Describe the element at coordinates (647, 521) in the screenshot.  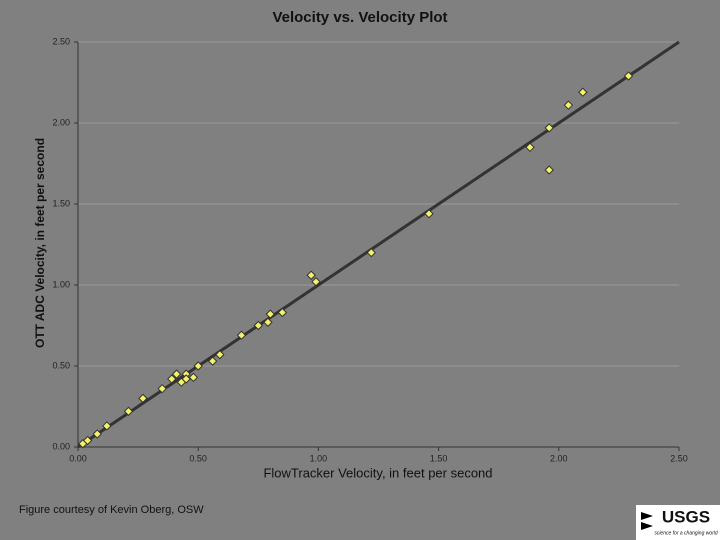
I see `logo-waves` at that location.